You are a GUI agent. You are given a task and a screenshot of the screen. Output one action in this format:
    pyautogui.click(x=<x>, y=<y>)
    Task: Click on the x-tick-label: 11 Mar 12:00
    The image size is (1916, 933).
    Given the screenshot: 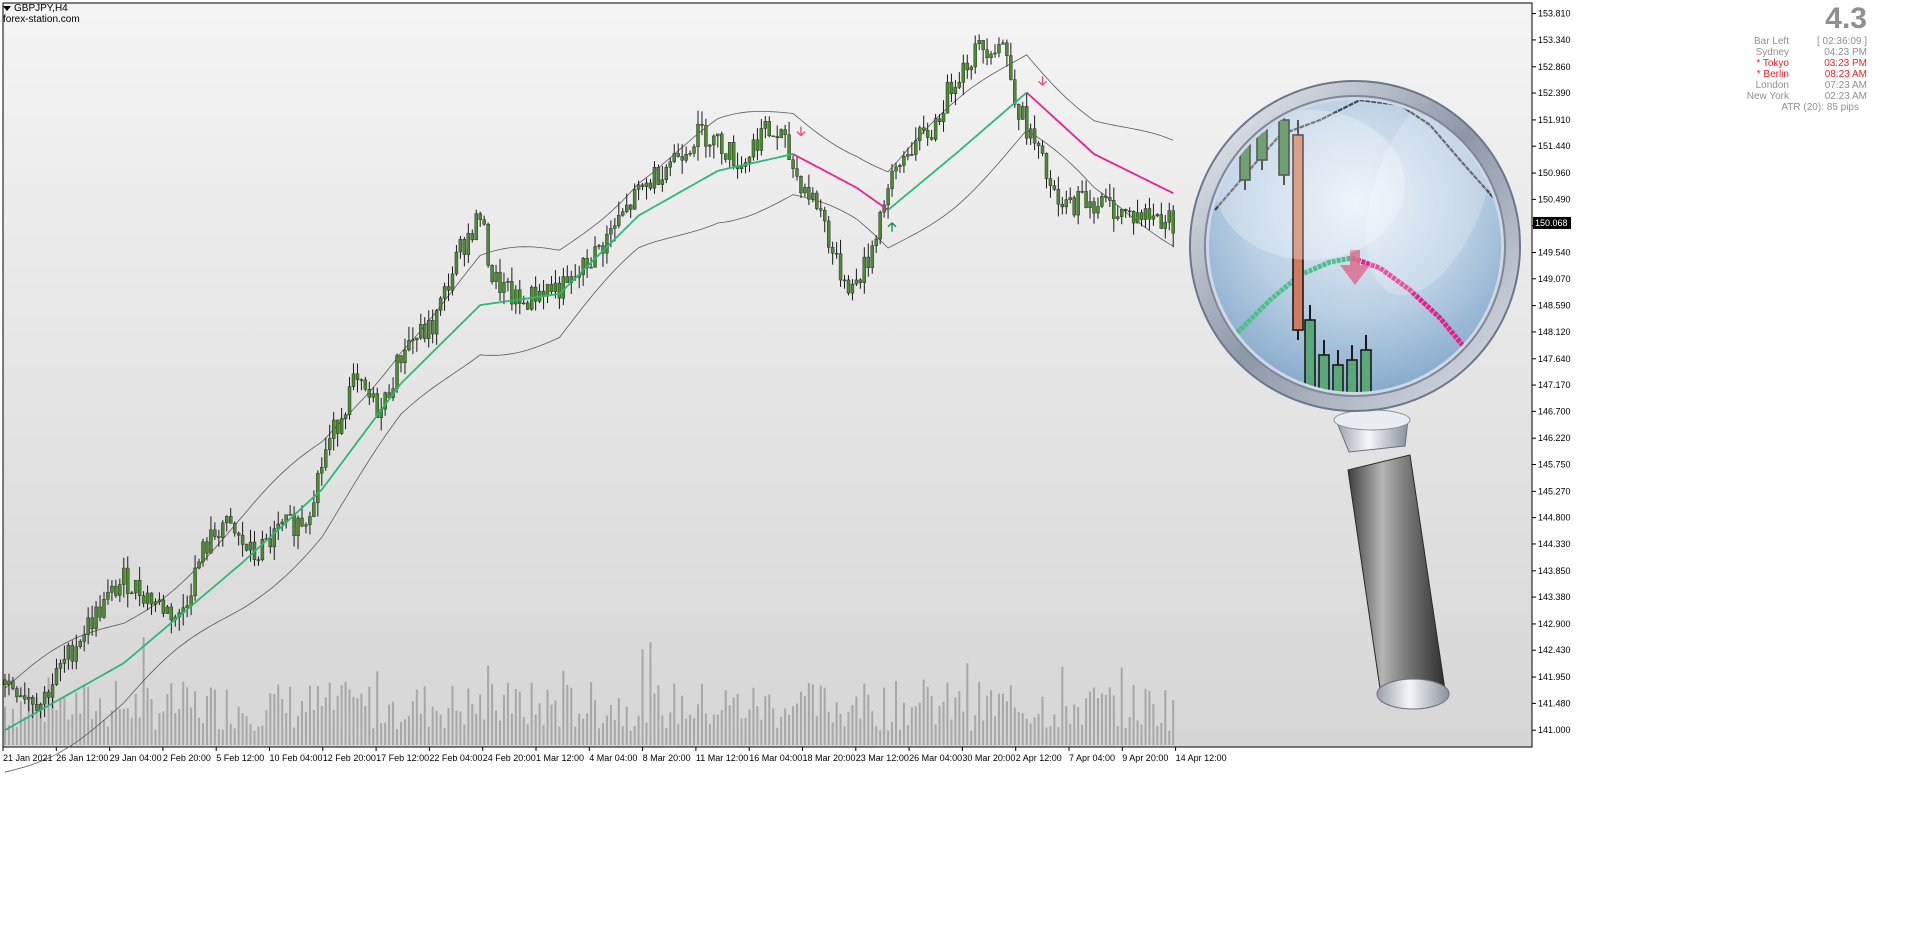 What is the action you would take?
    pyautogui.click(x=722, y=758)
    